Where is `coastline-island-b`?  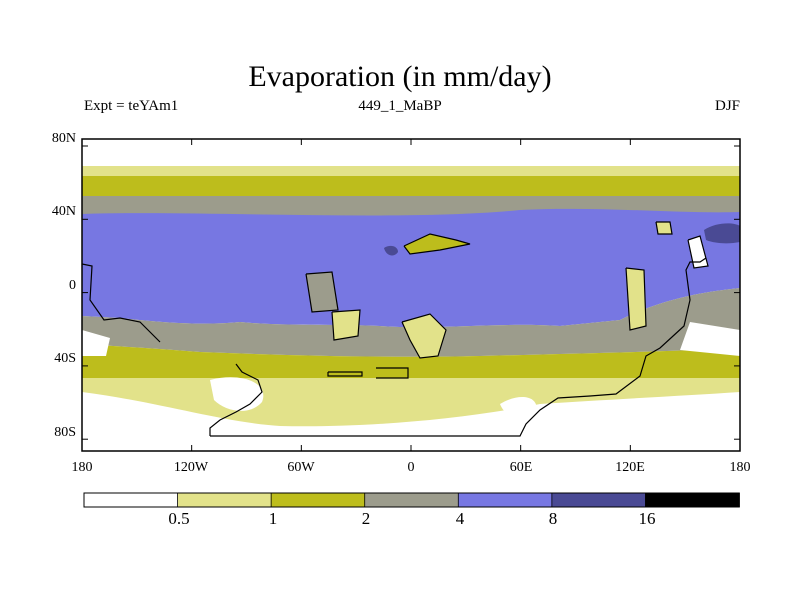 coastline-island-b is located at coordinates (392, 373).